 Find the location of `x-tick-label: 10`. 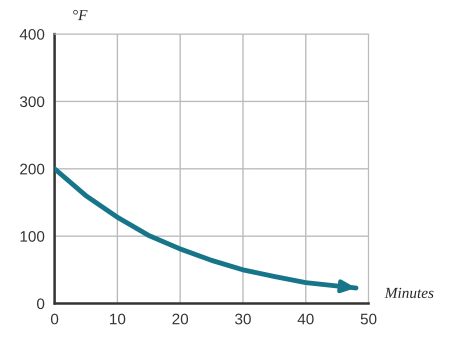

x-tick-label: 10 is located at coordinates (118, 319).